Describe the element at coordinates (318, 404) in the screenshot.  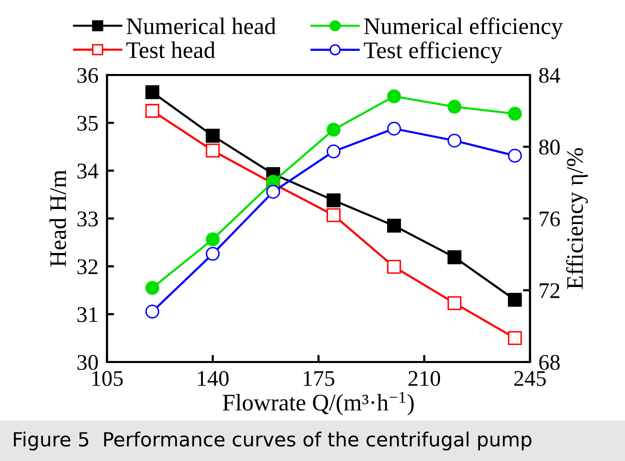
I see `x-axis-title: Flowrate Q/(m³·h$^{−1}$)` at that location.